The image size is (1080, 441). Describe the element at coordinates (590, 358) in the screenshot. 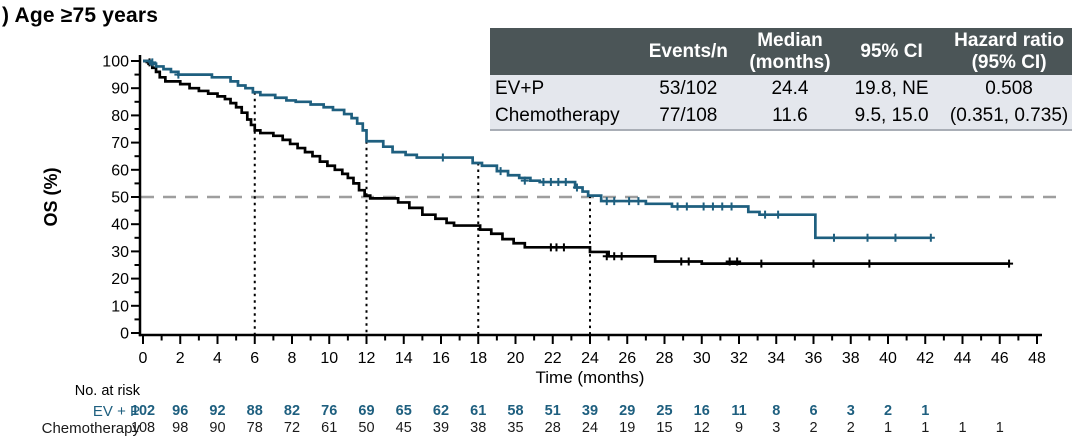

I see `x-tick-label: 24` at that location.